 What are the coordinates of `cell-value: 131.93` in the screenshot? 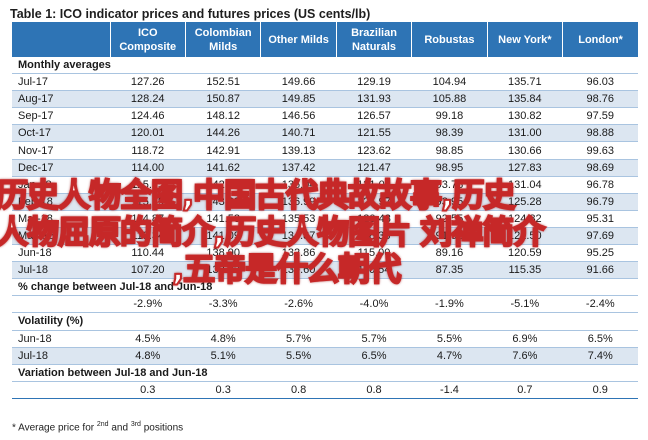 It's located at (374, 99).